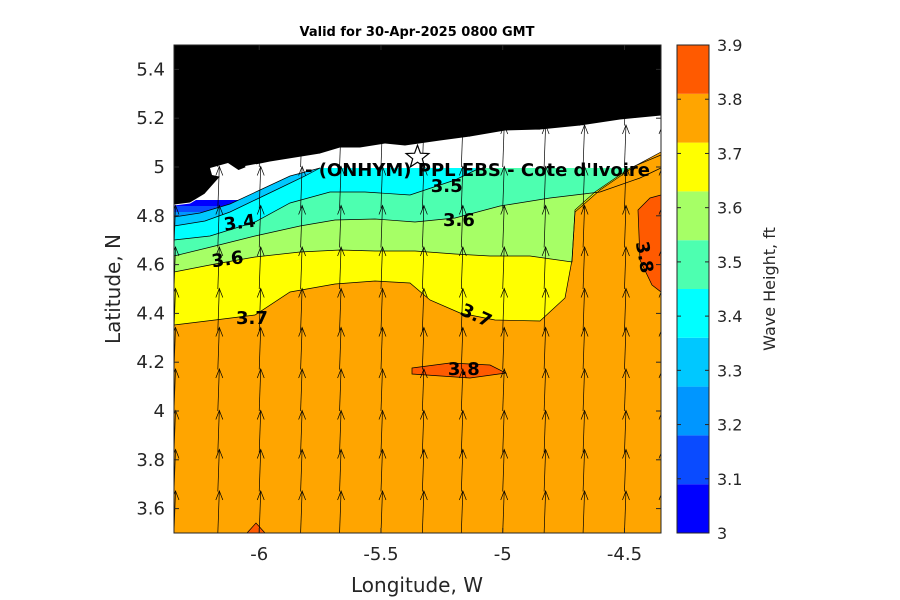 The width and height of the screenshot is (900, 600). I want to click on y-tick-label: 3.8, so click(150, 460).